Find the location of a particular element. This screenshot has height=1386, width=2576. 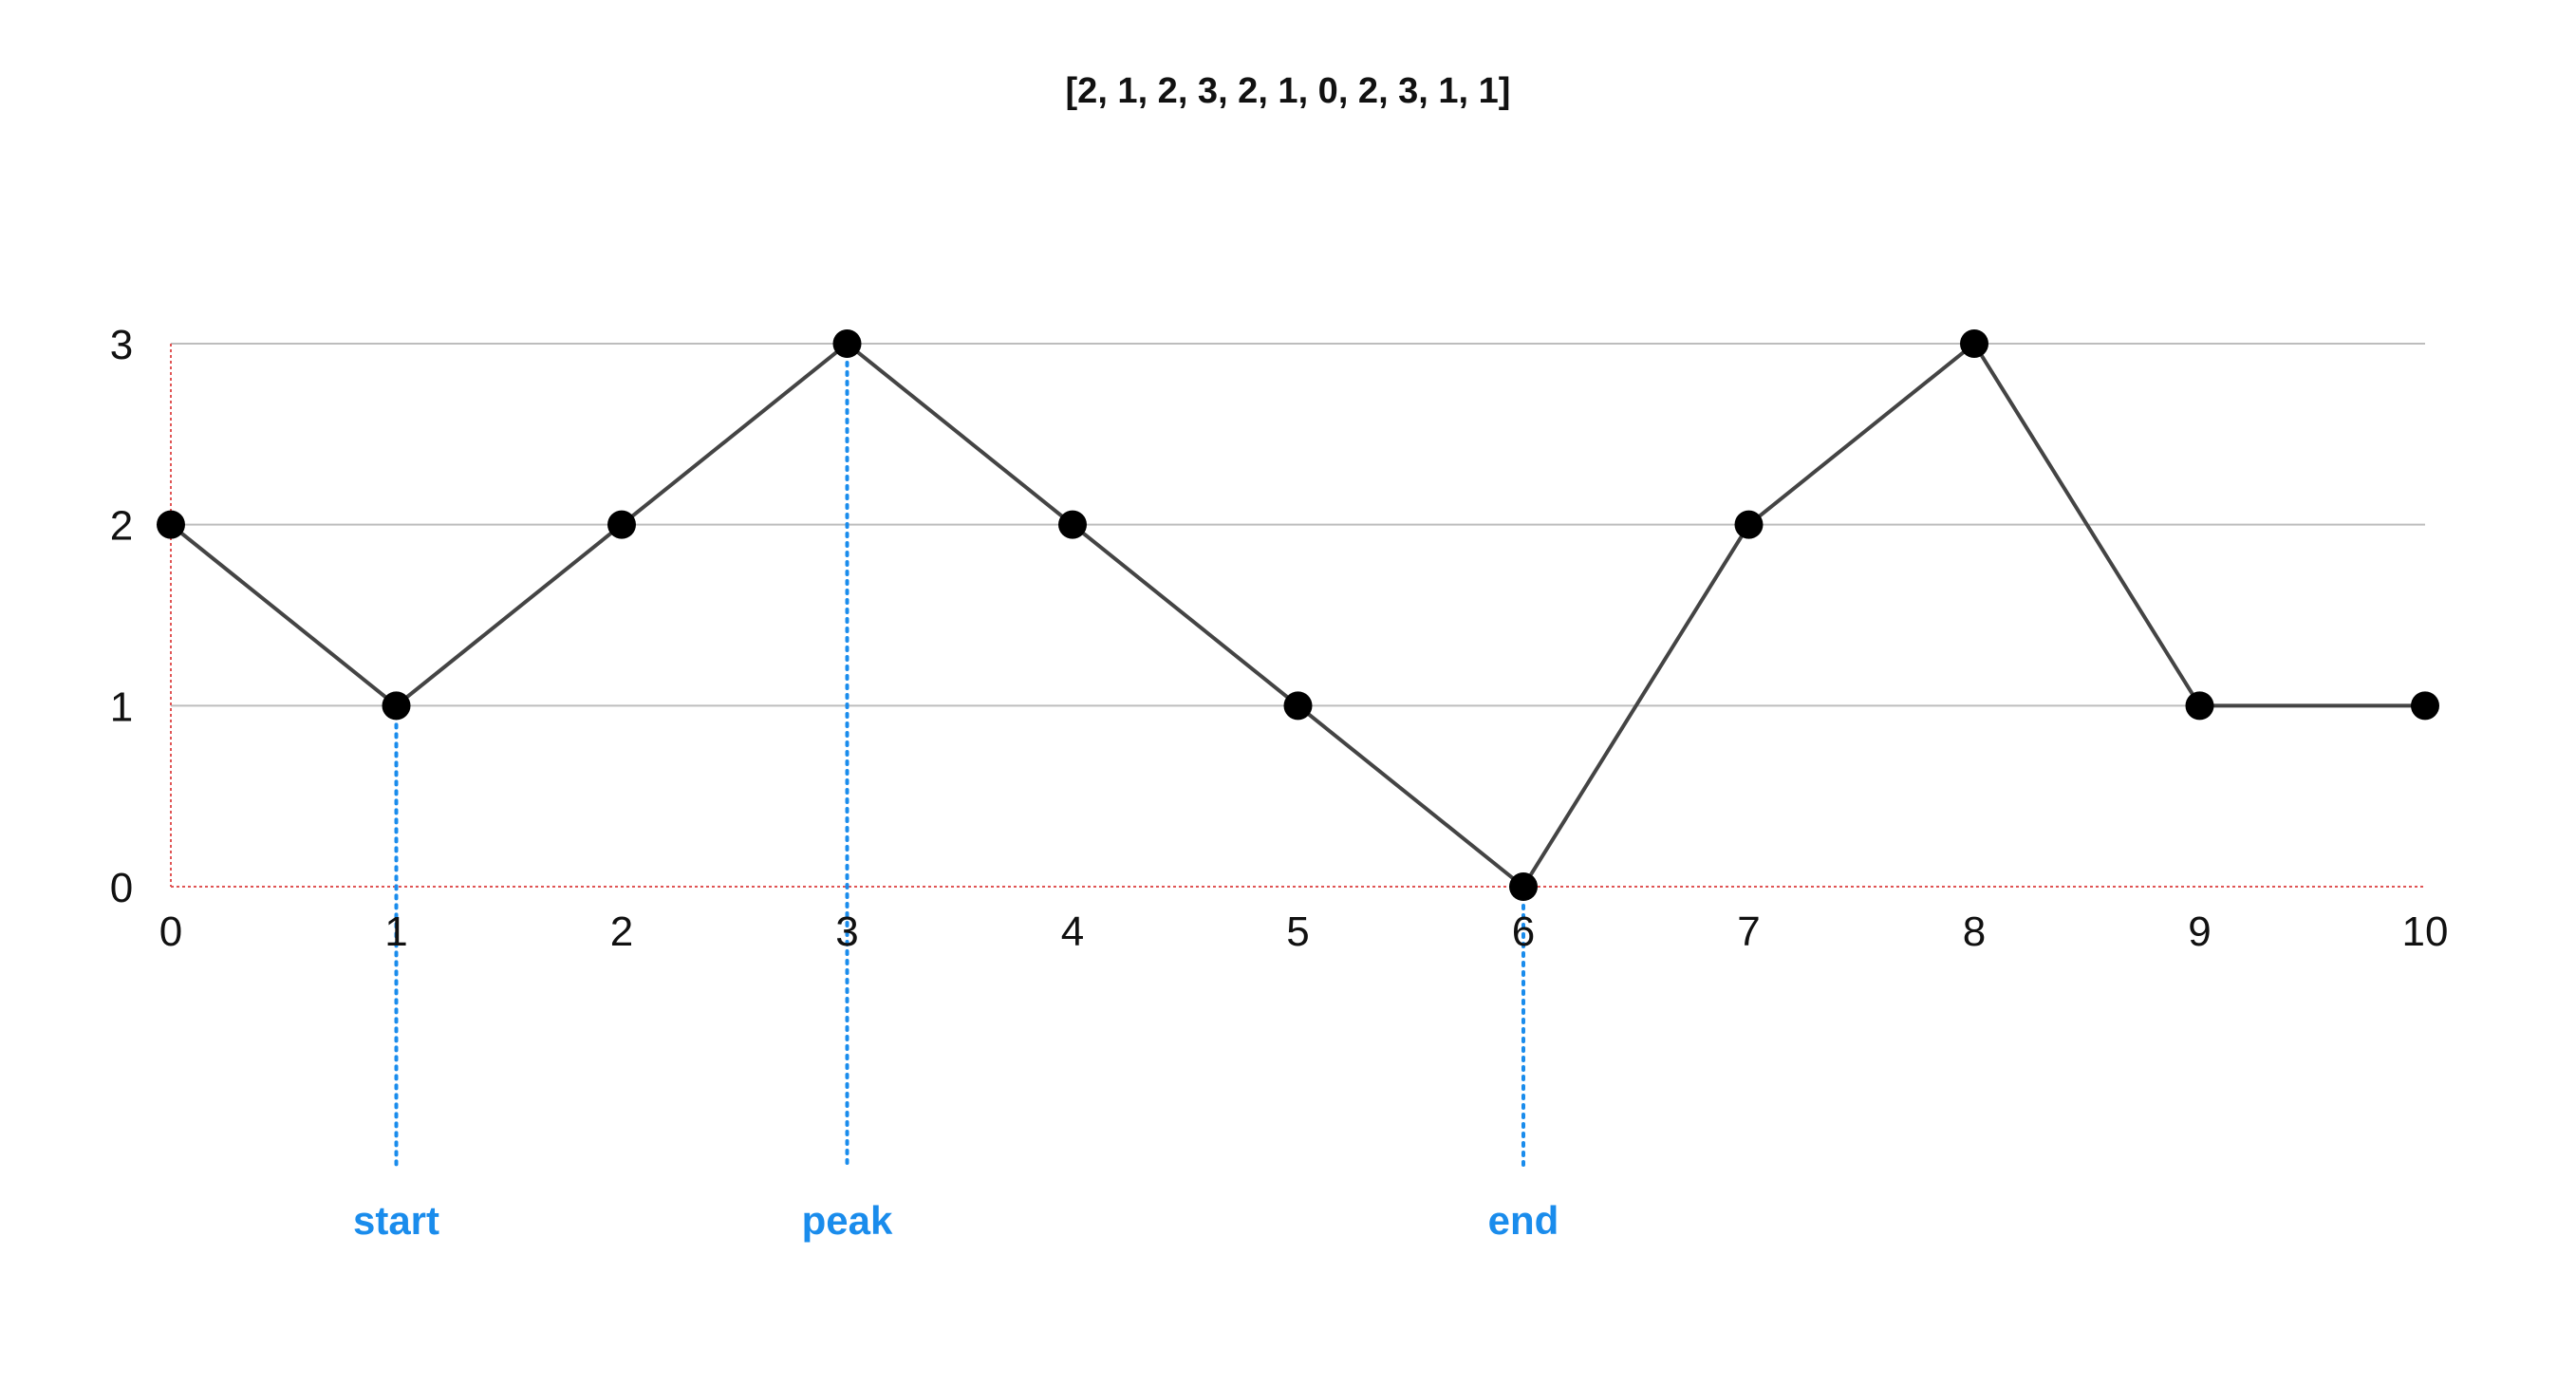

annotation-label-peak: peak is located at coordinates (848, 1220).